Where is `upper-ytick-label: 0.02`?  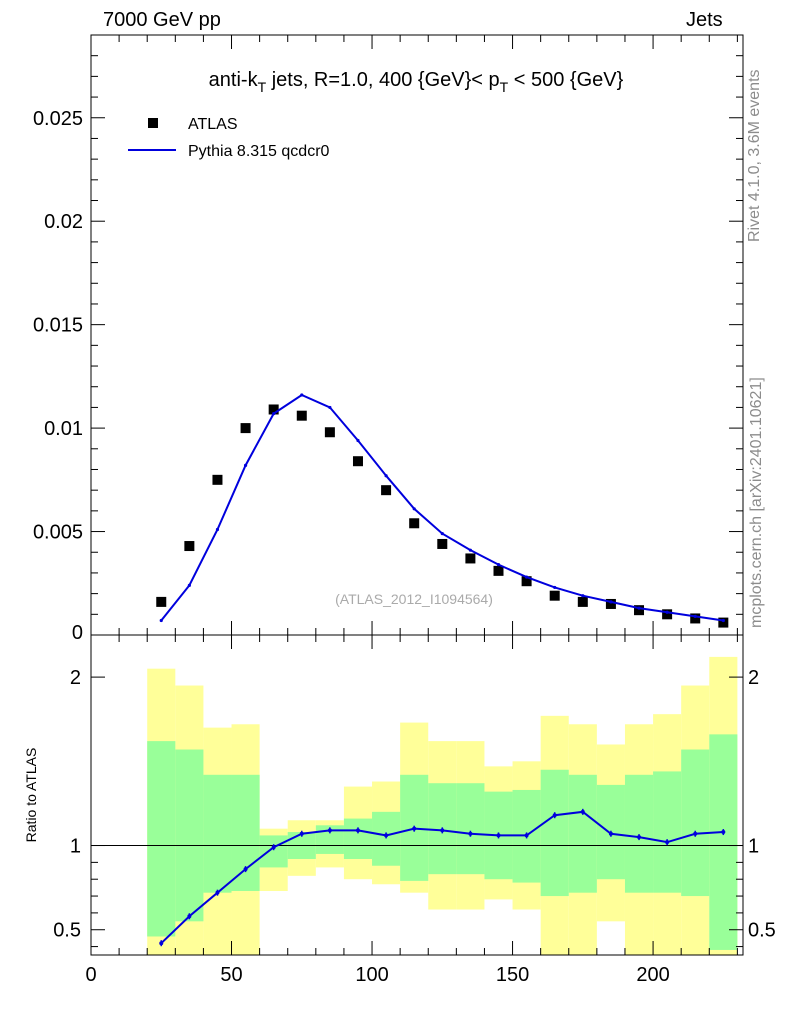
upper-ytick-label: 0.02 is located at coordinates (63, 222).